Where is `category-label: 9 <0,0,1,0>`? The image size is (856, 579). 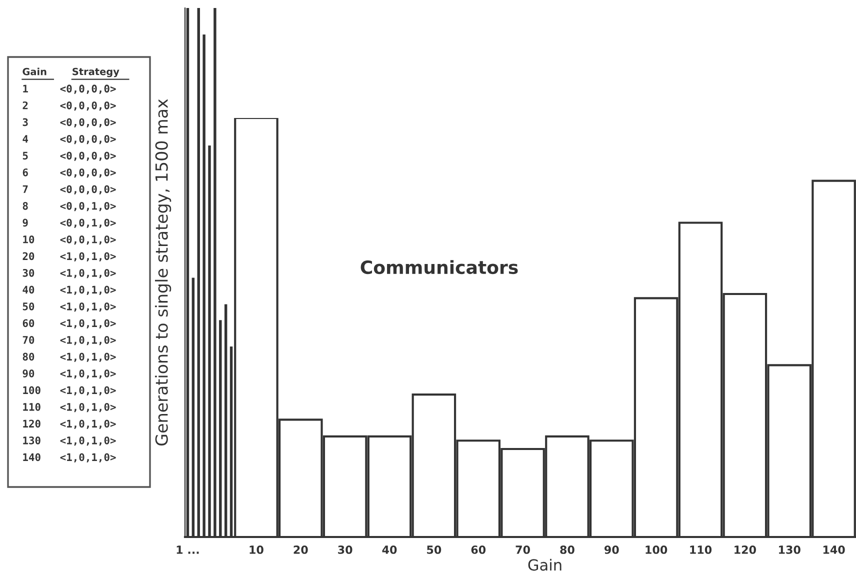 category-label: 9 <0,0,1,0> is located at coordinates (69, 223).